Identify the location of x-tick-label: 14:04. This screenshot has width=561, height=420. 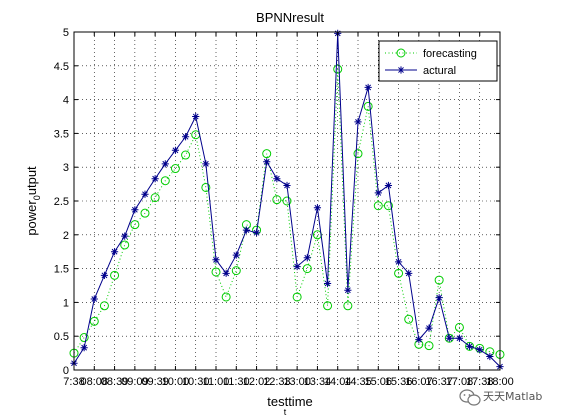
(338, 382).